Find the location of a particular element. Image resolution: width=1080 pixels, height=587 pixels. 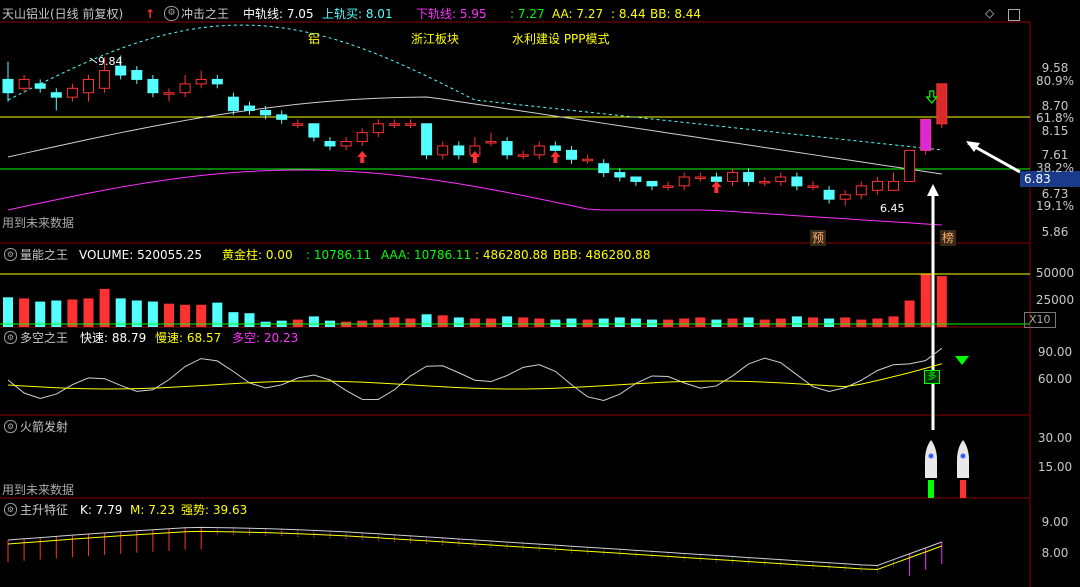

k-line is located at coordinates (474, 546).